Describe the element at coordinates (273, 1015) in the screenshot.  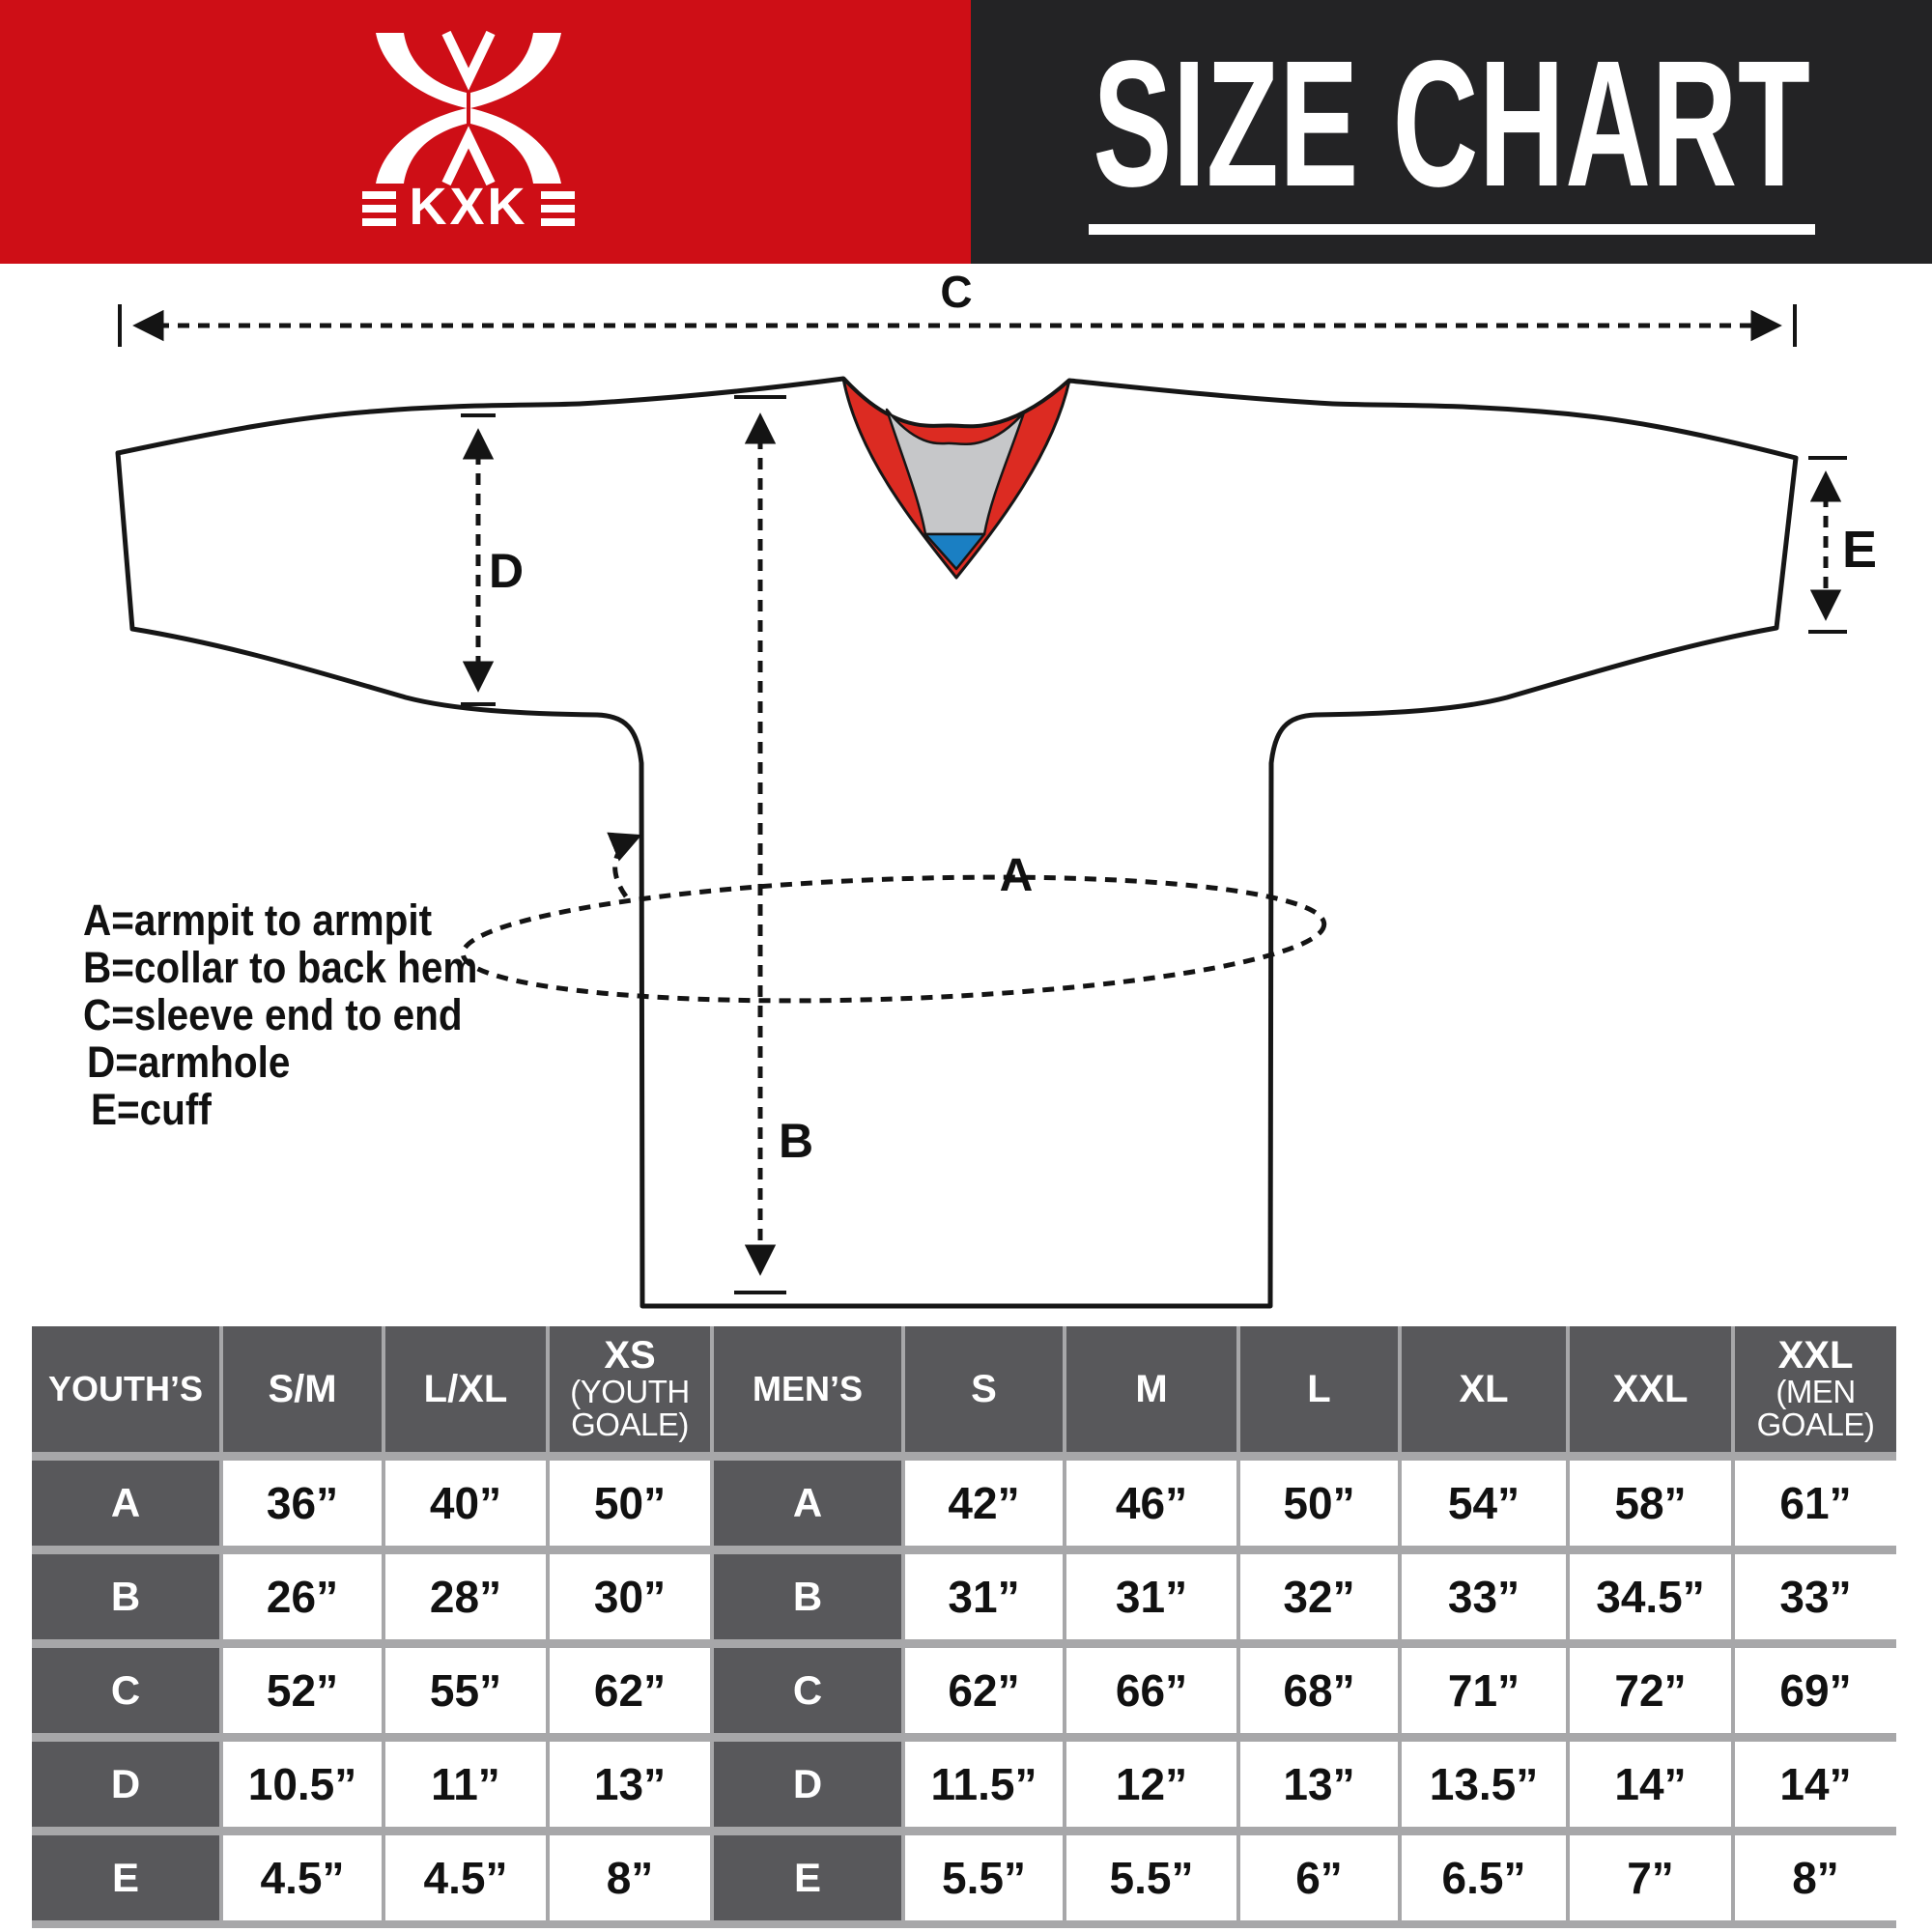
I see `legend-line-c: C=sleeve end to end` at that location.